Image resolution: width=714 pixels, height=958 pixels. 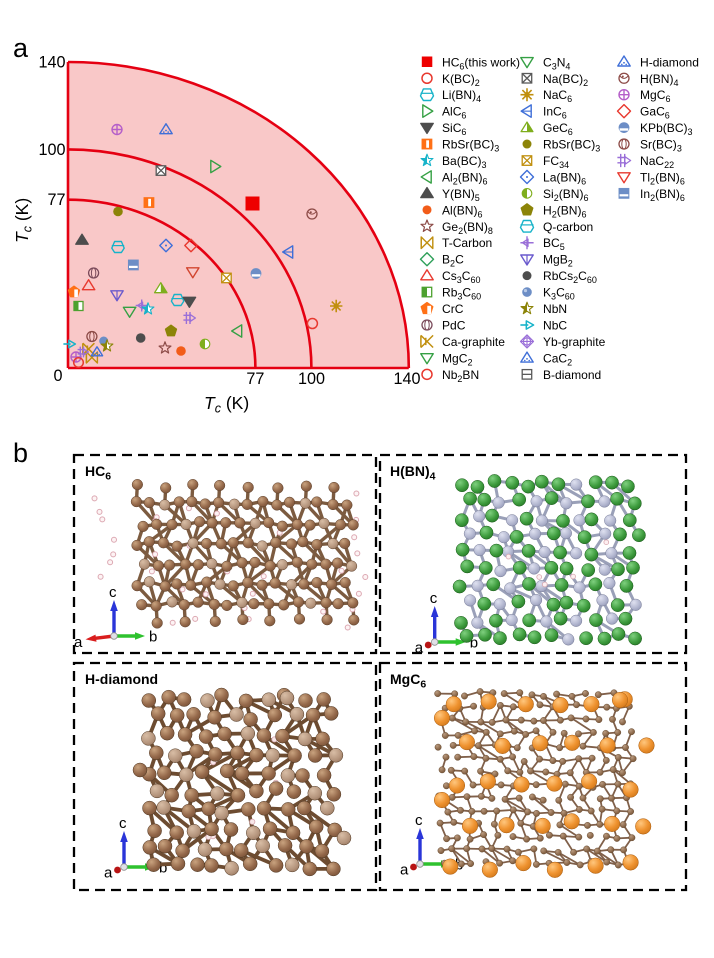 I want to click on svg-text: Ca-graphite, so click(x=473, y=342).